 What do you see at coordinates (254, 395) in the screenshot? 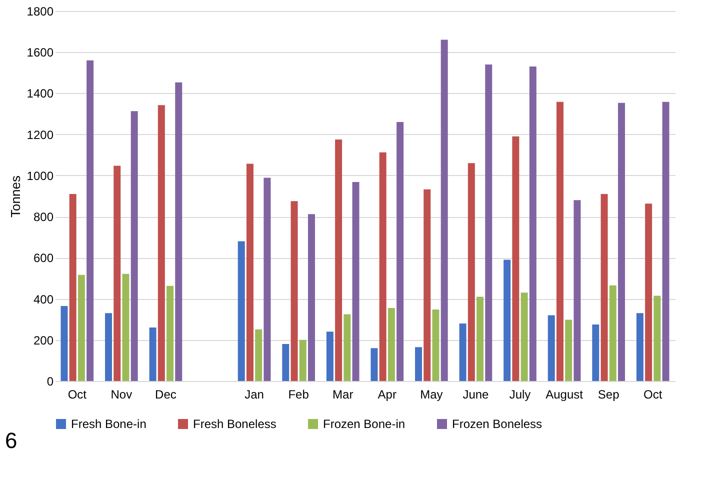
I see `x-tick-label: Jan` at bounding box center [254, 395].